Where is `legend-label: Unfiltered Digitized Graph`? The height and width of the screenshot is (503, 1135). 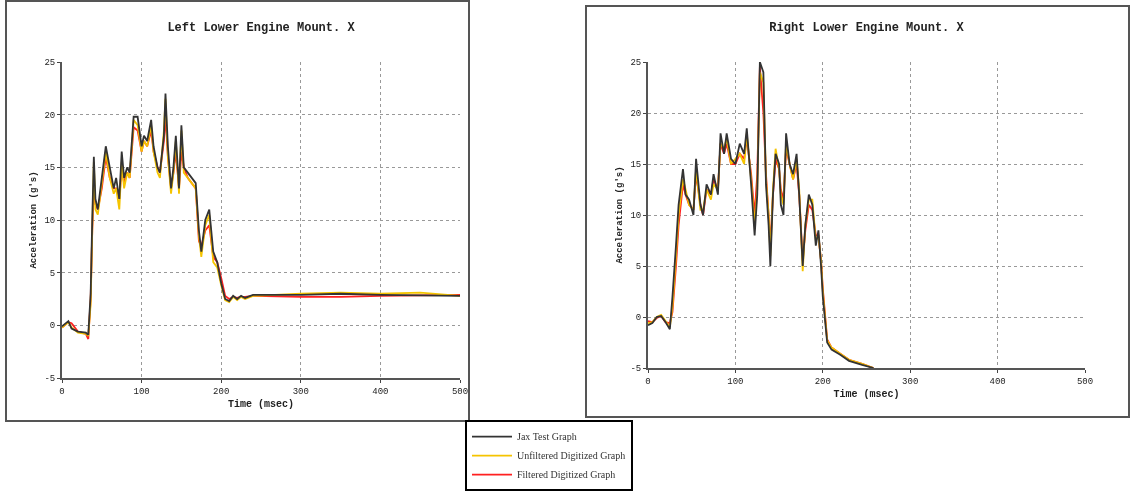
legend-label: Unfiltered Digitized Graph is located at coordinates (571, 456).